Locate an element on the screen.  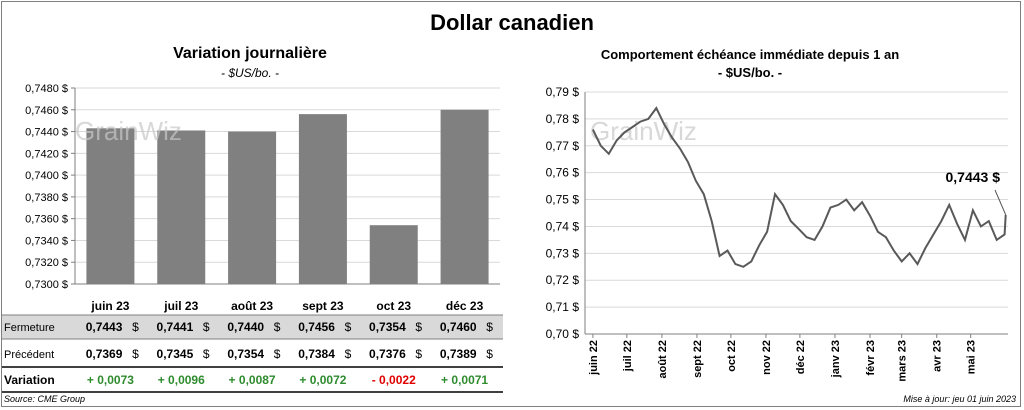
table-cell-value: 0,7345 is located at coordinates (175, 354).